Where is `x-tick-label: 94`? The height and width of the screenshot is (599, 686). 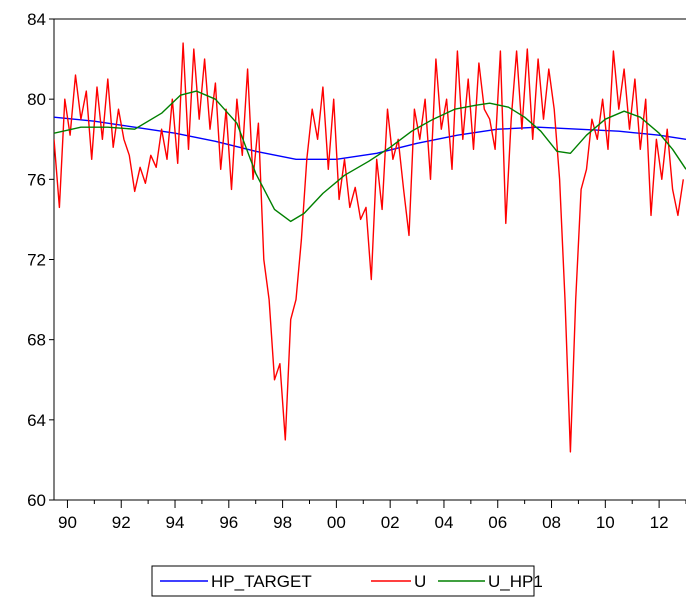 x-tick-label: 94 is located at coordinates (175, 522).